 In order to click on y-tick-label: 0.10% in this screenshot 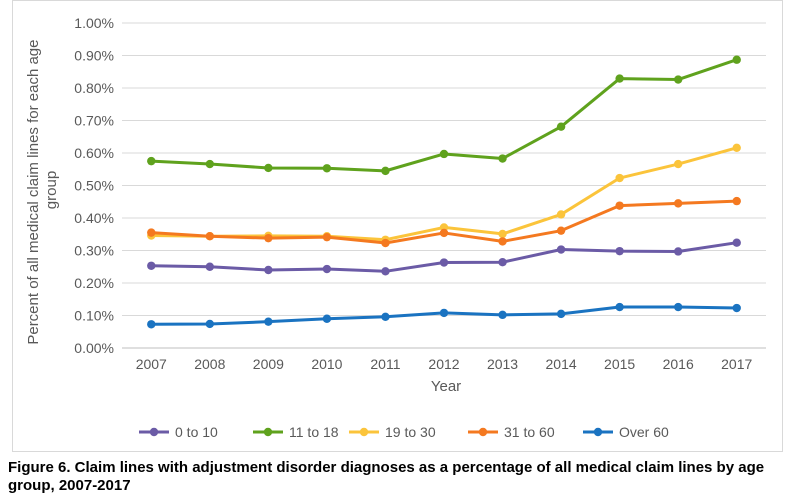, I will do `click(94, 316)`.